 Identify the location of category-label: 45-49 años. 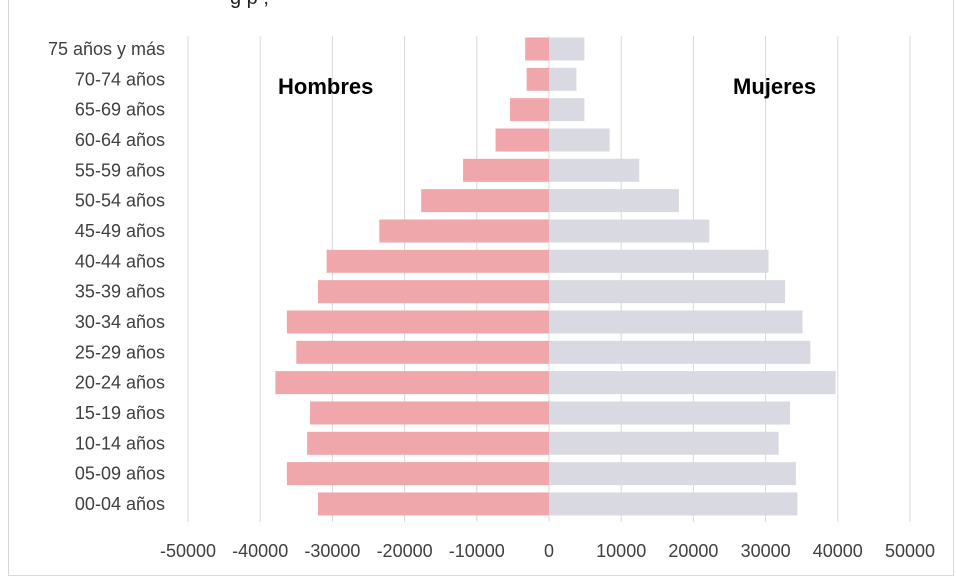
(120, 231).